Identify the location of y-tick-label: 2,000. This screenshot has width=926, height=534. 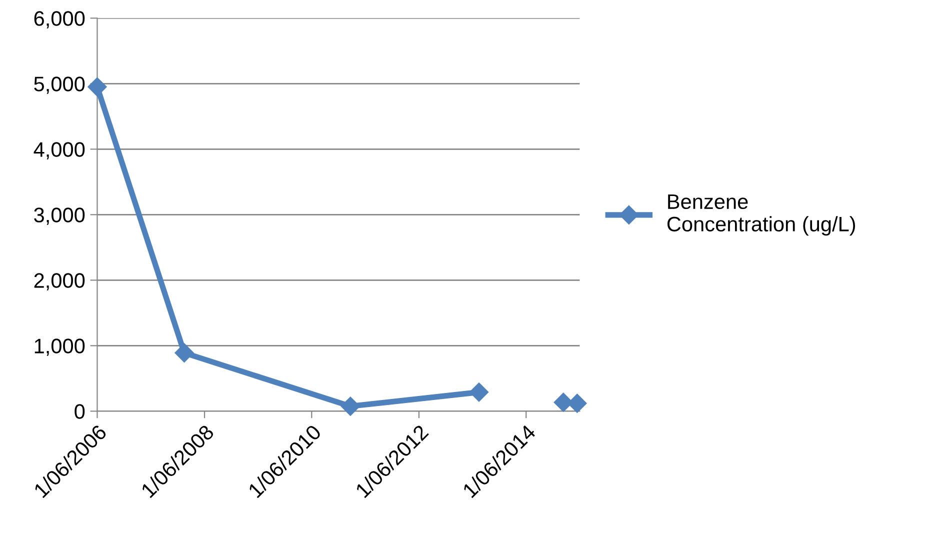
(59, 281).